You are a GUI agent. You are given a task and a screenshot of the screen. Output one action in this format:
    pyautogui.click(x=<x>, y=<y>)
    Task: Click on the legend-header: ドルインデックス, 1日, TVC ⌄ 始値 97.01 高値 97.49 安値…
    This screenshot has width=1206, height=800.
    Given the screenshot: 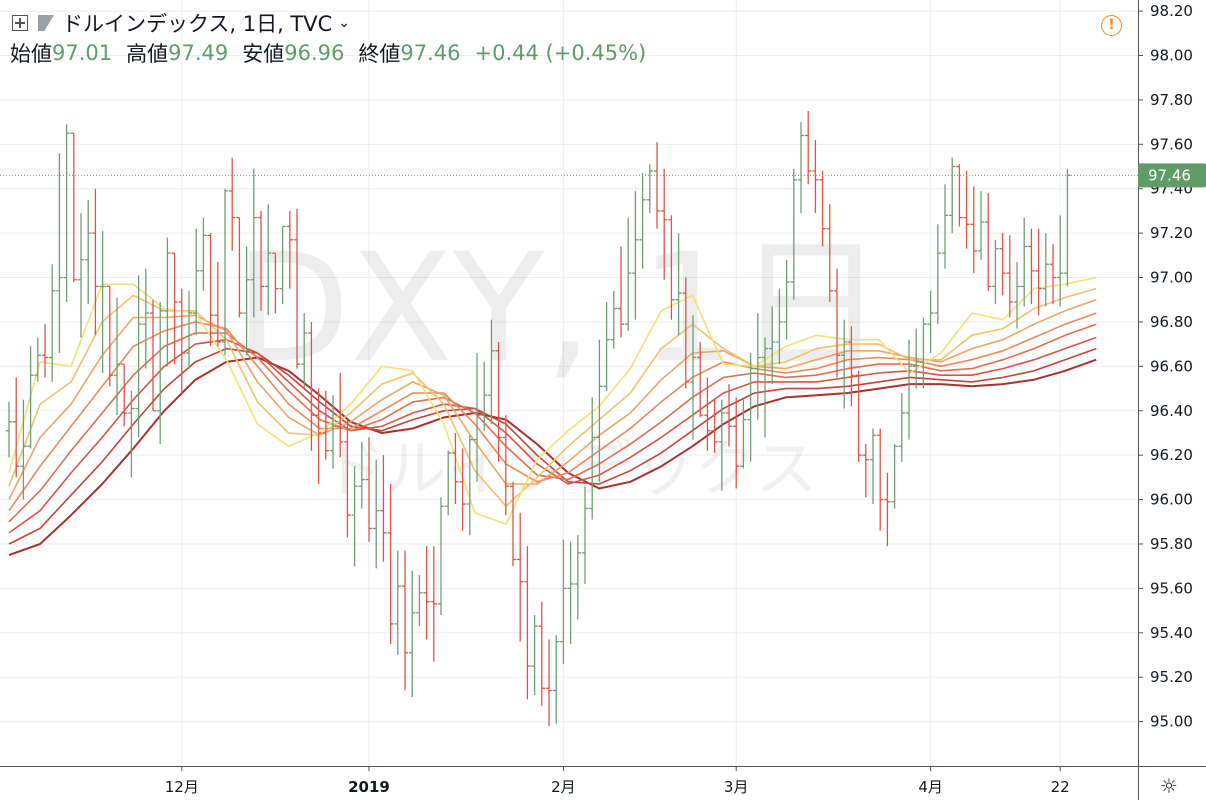 What is the action you would take?
    pyautogui.click(x=328, y=38)
    